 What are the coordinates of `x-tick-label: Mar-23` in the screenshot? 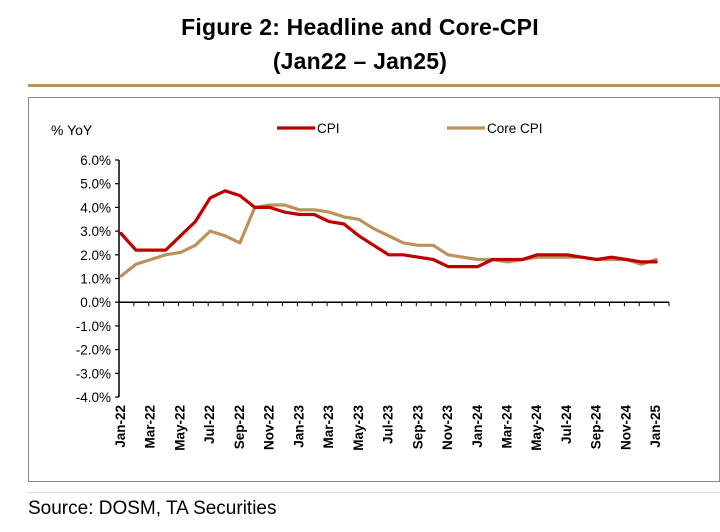 It's located at (328, 427).